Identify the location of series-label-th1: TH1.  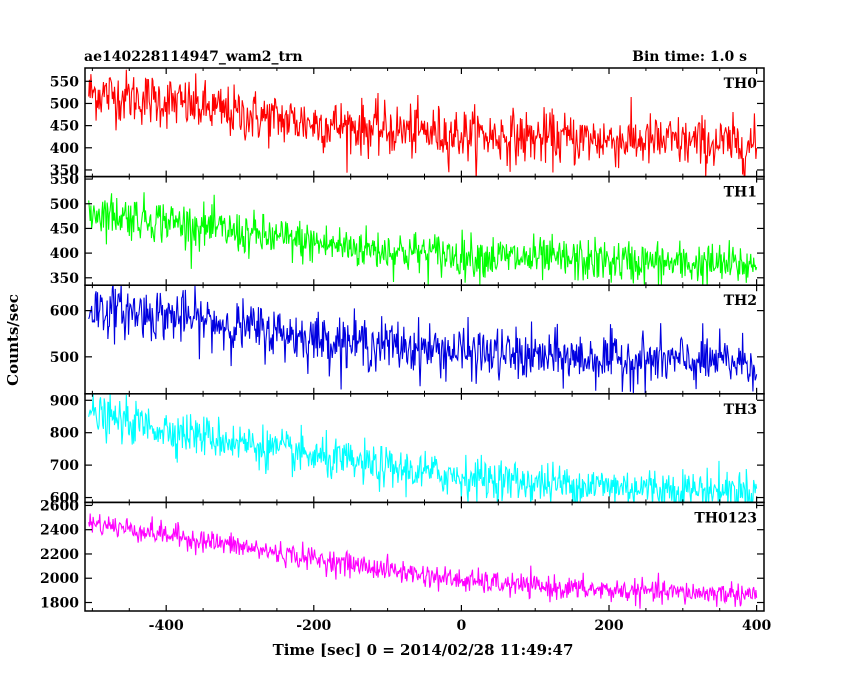
(740, 193).